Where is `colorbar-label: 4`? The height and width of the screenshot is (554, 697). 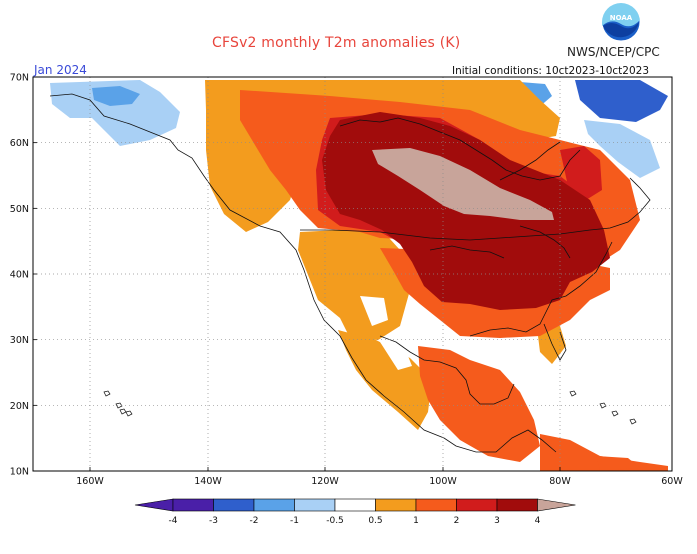
colorbar-label: 4 is located at coordinates (538, 521).